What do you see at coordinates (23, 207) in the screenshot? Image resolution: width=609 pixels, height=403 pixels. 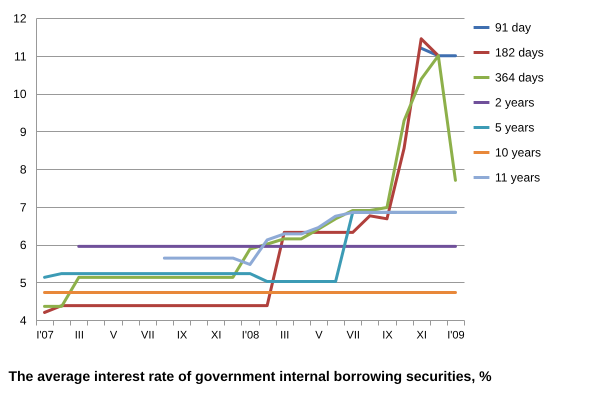 I see `y-tick-label: 7` at bounding box center [23, 207].